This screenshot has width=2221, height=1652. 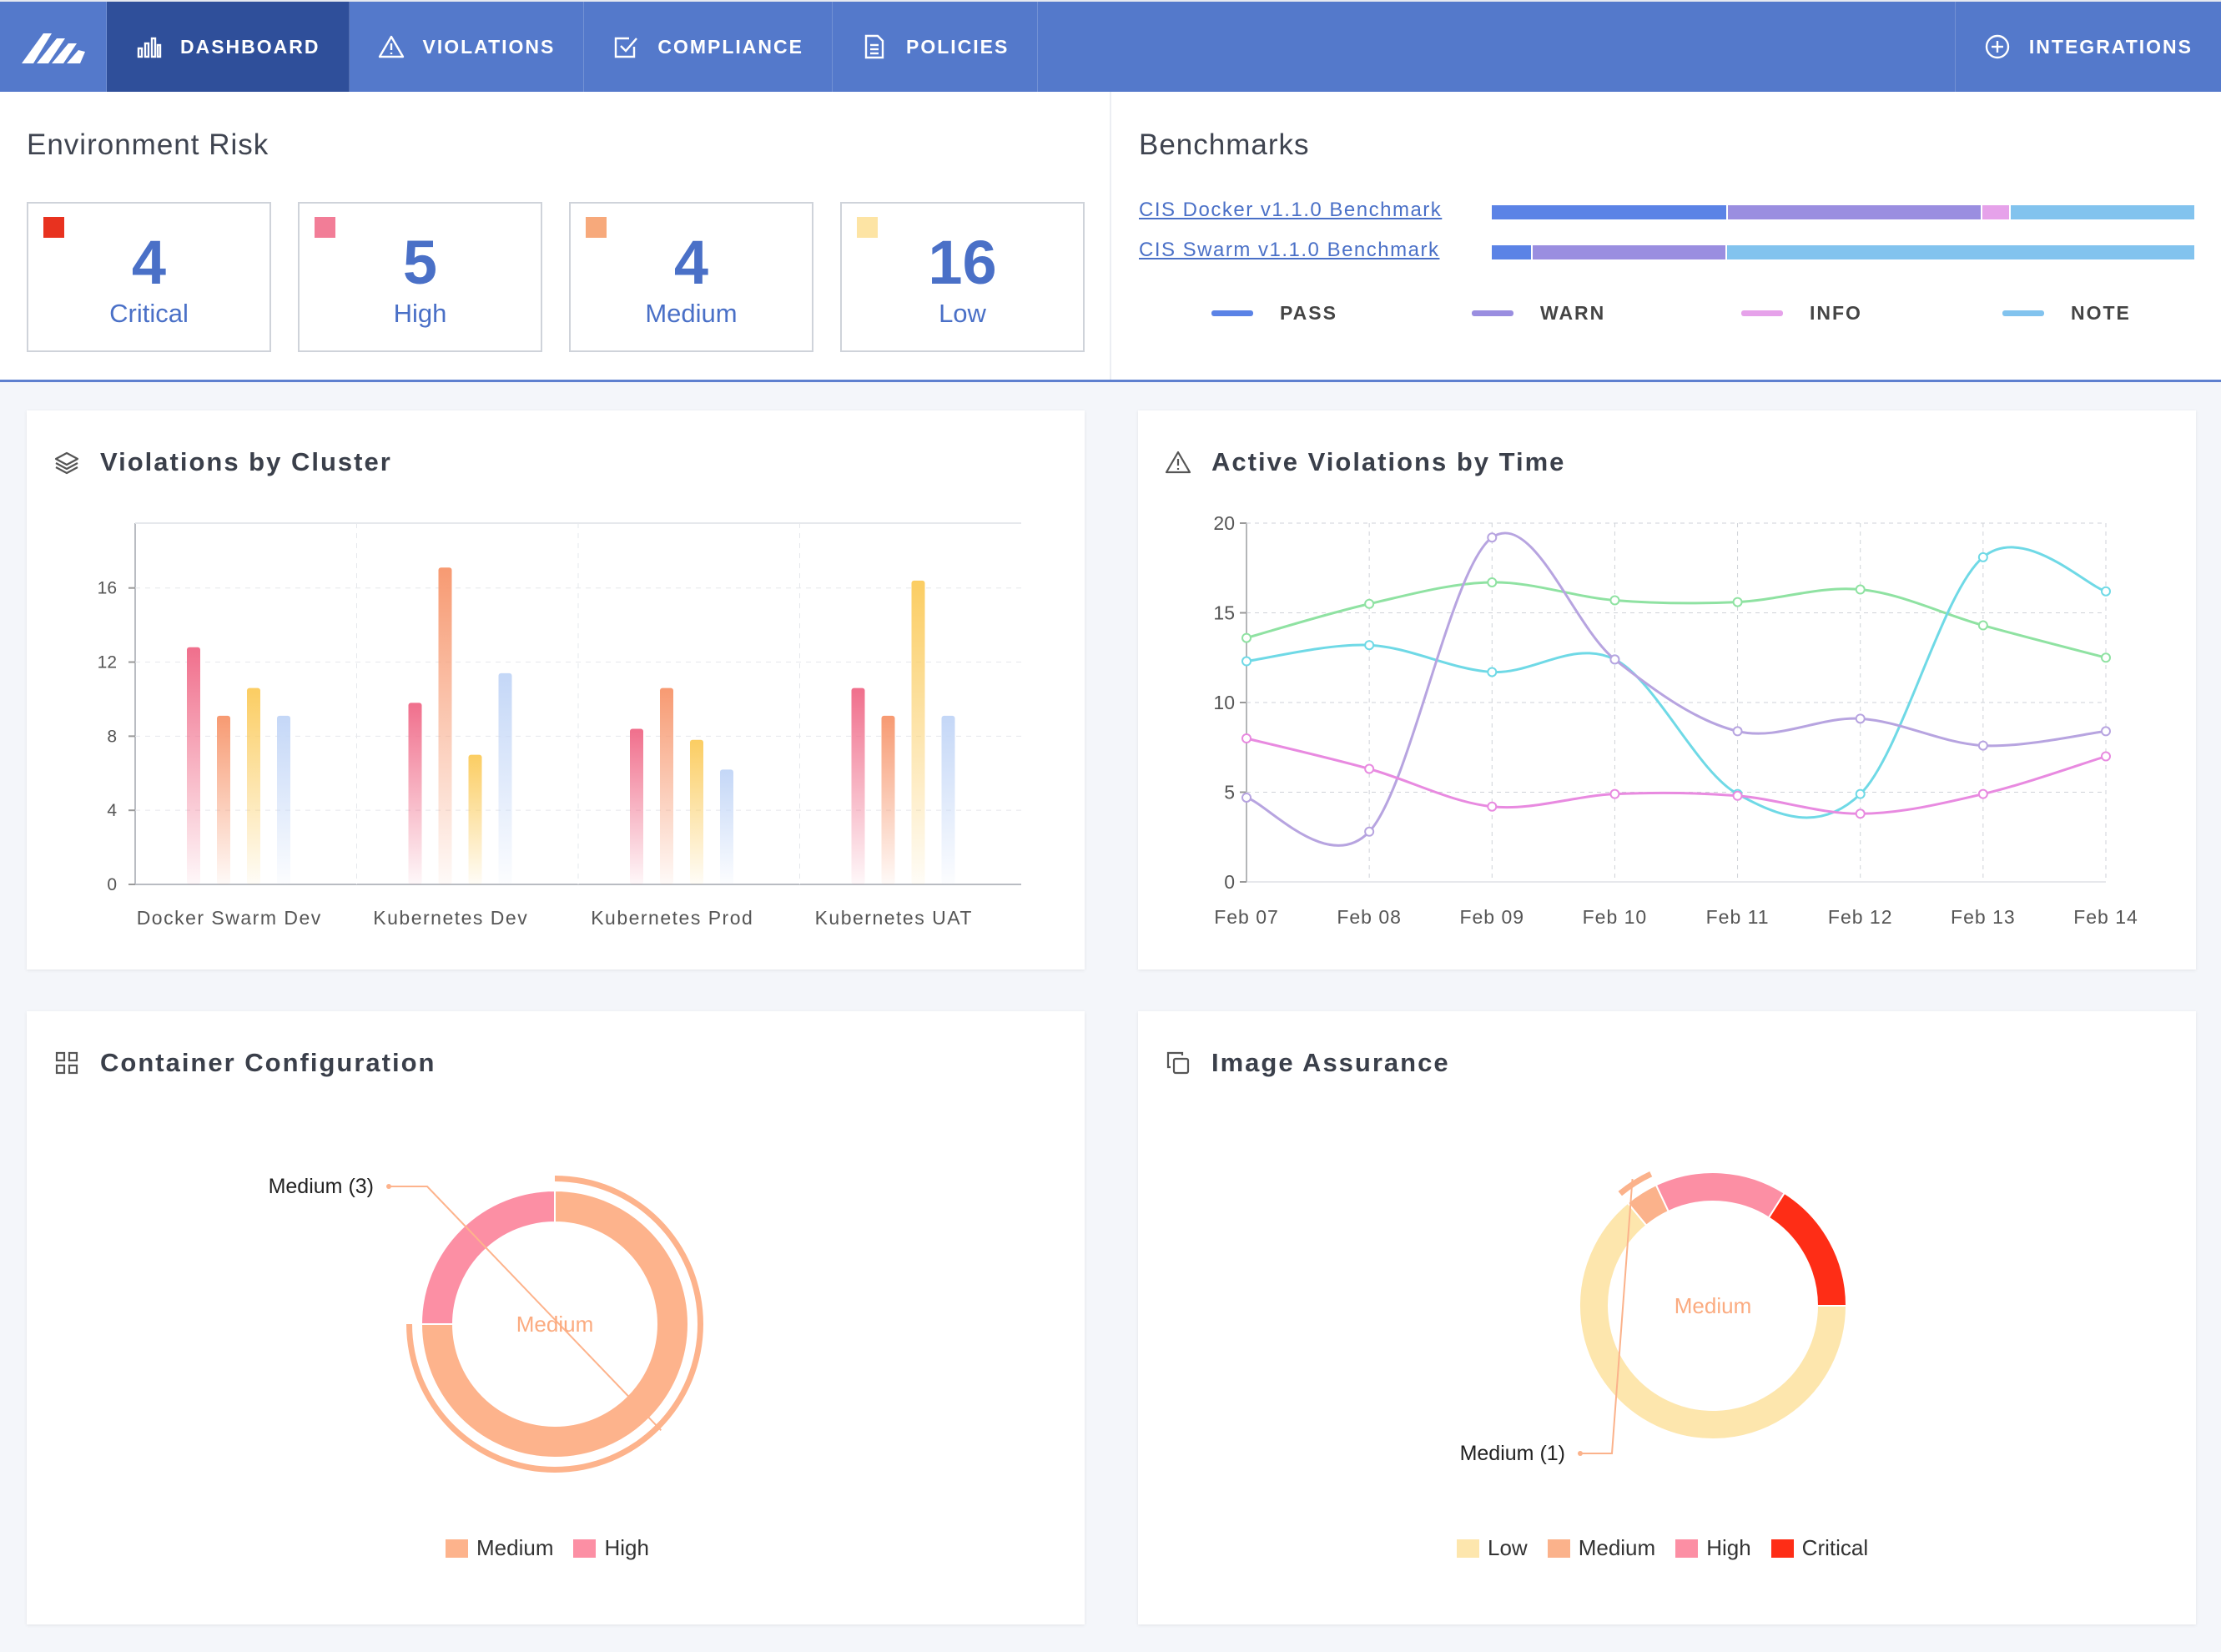 What do you see at coordinates (1224, 703) in the screenshot?
I see `y-tick-label: 10` at bounding box center [1224, 703].